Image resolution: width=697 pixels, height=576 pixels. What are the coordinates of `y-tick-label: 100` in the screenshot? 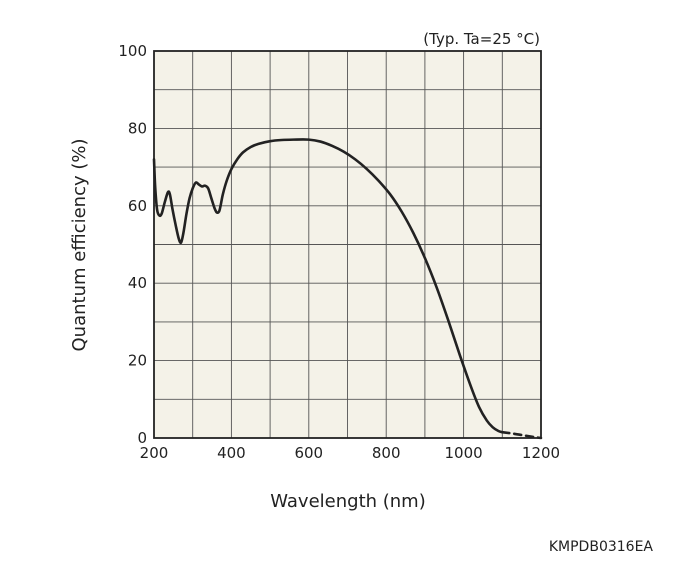 It's located at (132, 51).